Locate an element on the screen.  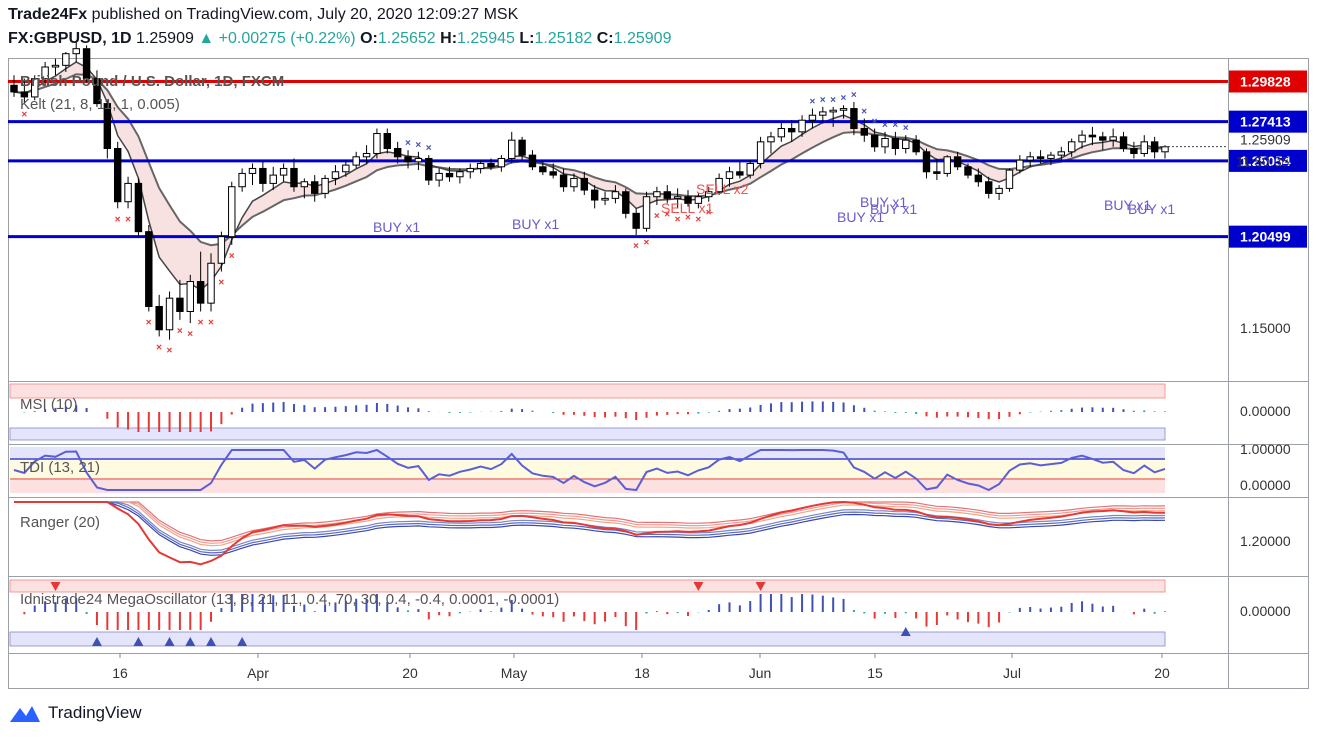
ranger-label: Ranger (20) is located at coordinates (60, 522).